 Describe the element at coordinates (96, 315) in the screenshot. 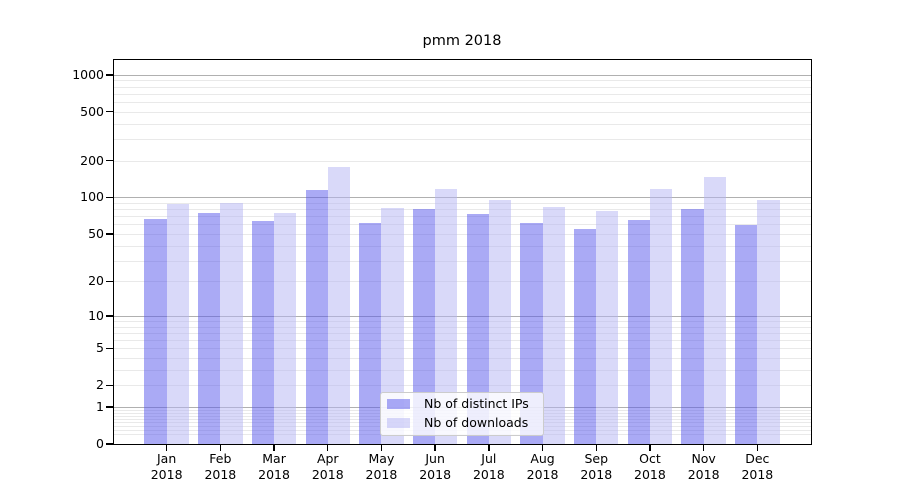

I see `y-axis-tick-label: 10` at that location.